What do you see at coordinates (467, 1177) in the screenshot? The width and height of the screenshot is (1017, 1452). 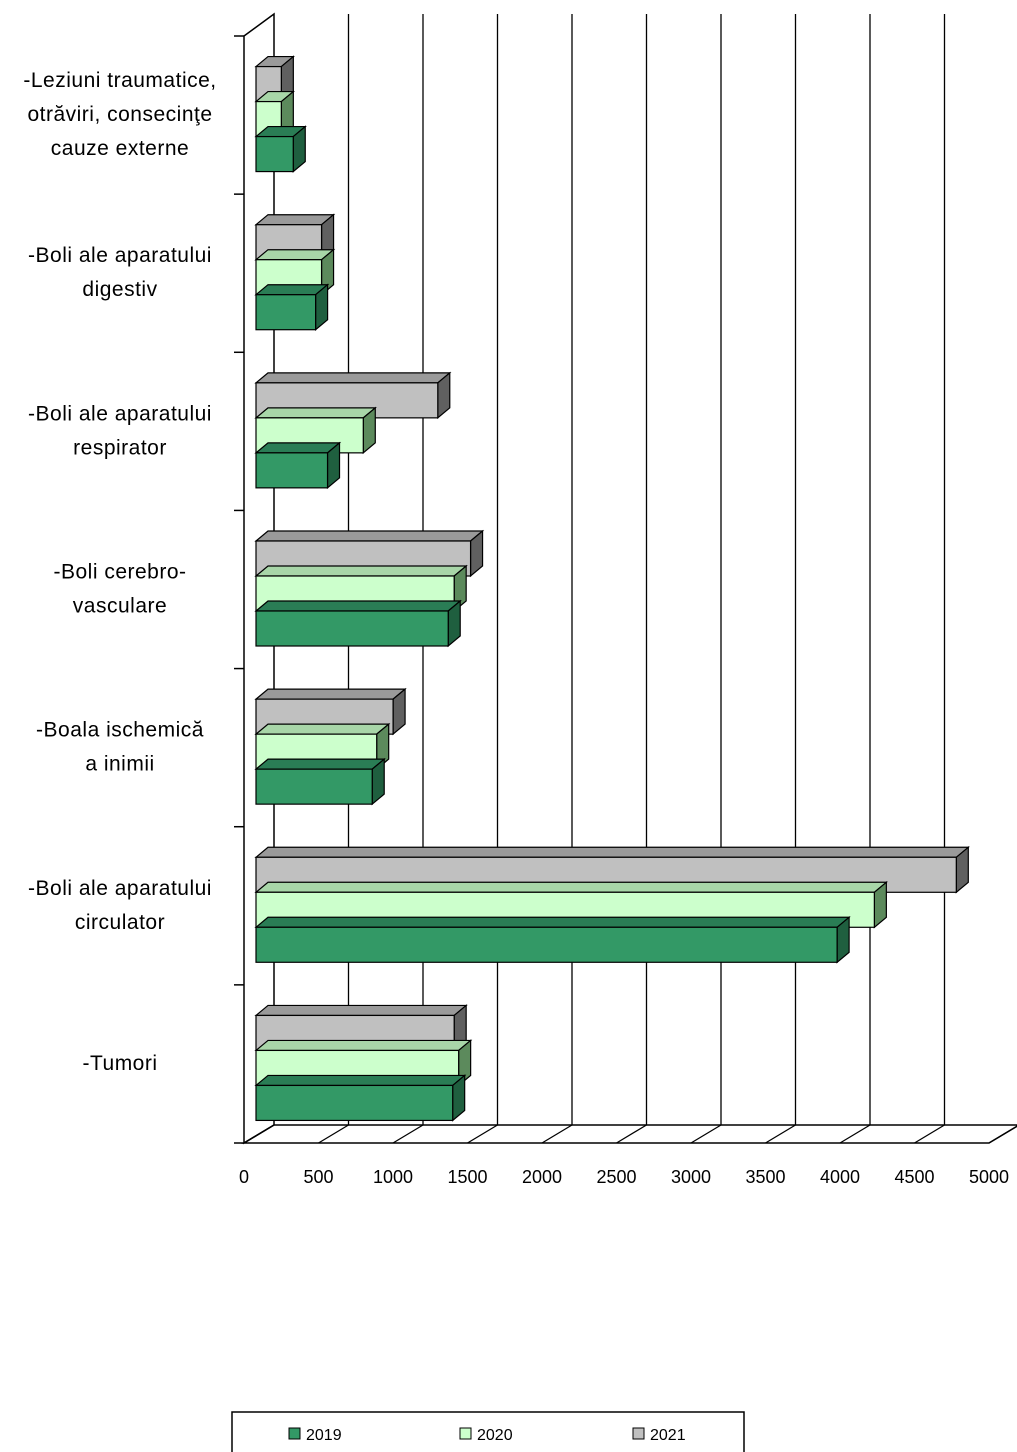 I see `x-tick-label: 1500` at bounding box center [467, 1177].